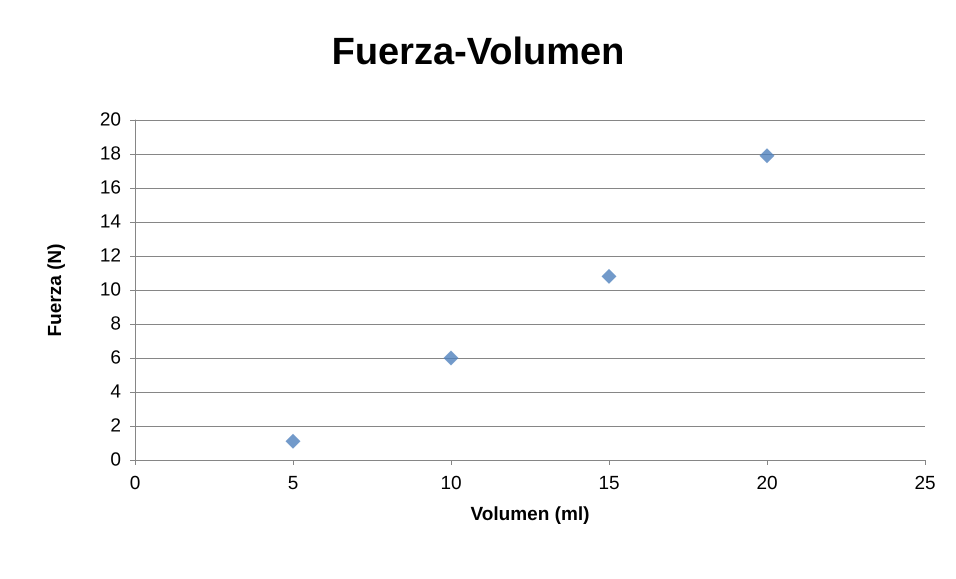 The height and width of the screenshot is (579, 956). I want to click on x-tick-label: 0, so click(135, 483).